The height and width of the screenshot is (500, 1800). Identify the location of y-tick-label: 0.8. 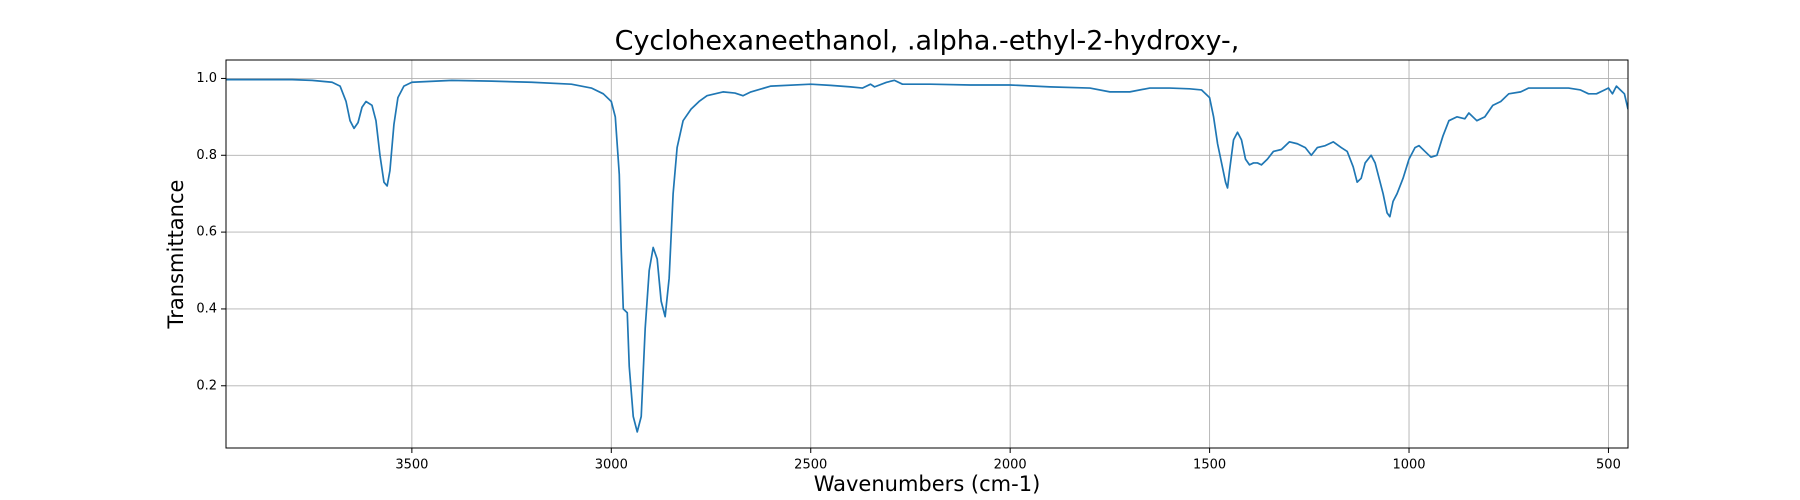
(206, 155).